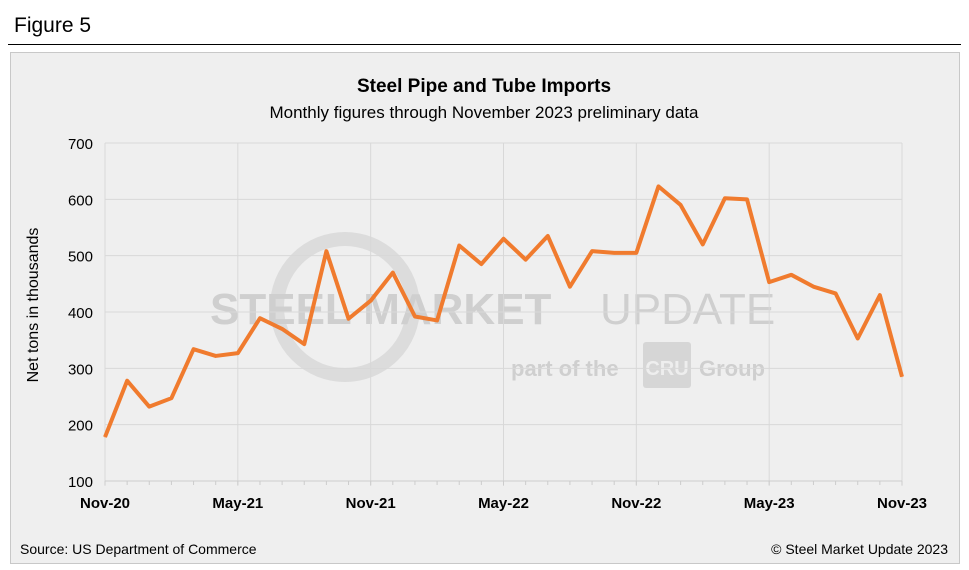  I want to click on watermark-light: UPDATE, so click(687, 309).